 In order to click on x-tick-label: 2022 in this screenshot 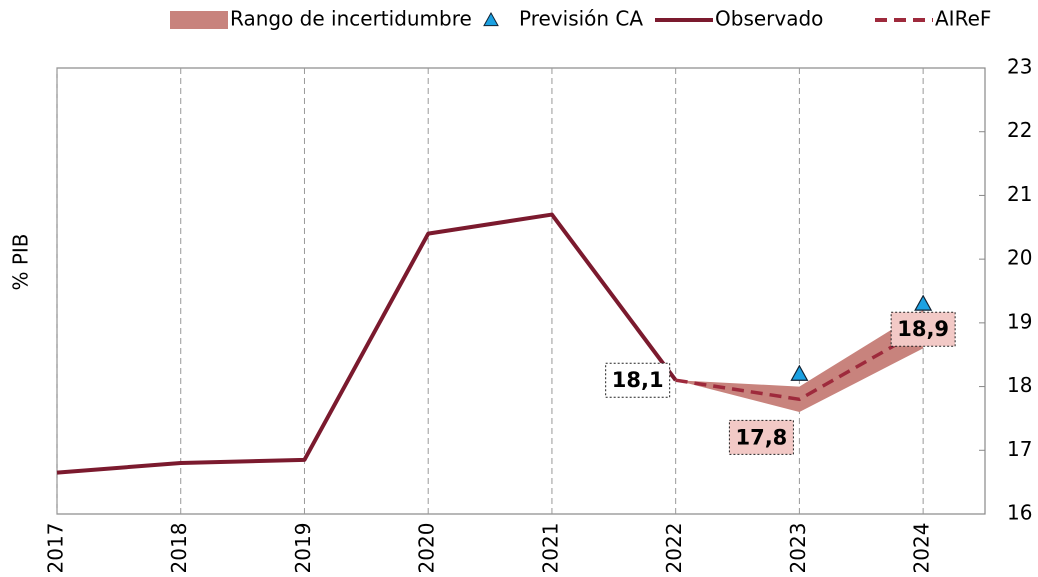, I will do `click(674, 548)`.